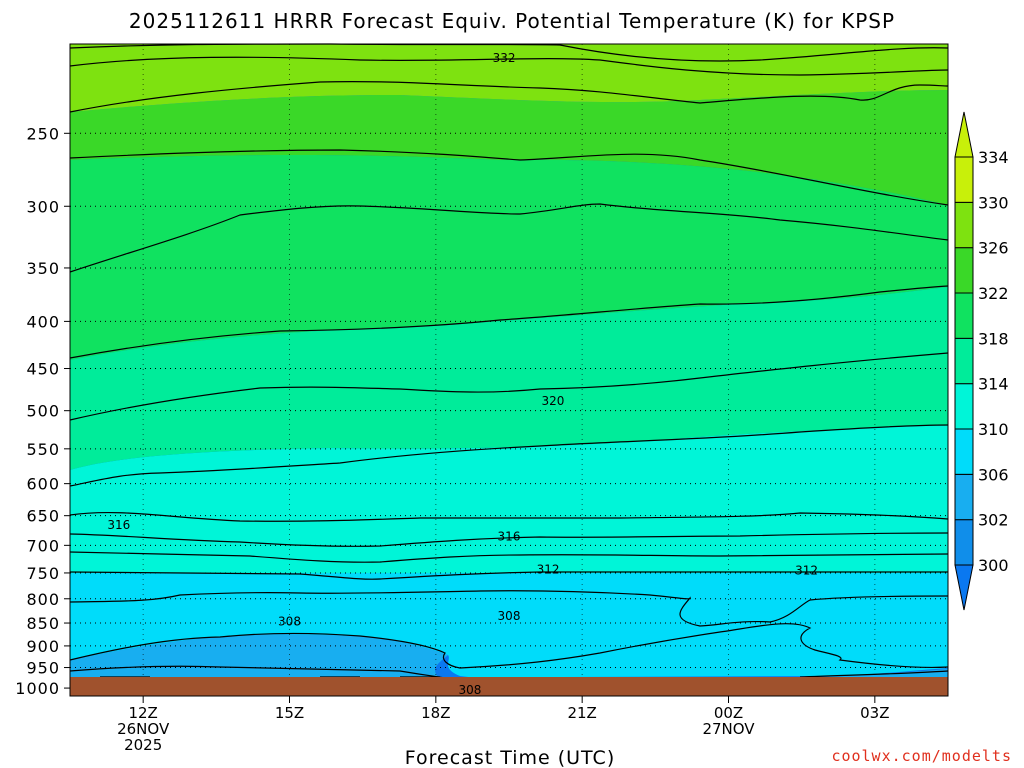 The image size is (1024, 768). Describe the element at coordinates (43, 668) in the screenshot. I see `y-tick-label: 950` at that location.